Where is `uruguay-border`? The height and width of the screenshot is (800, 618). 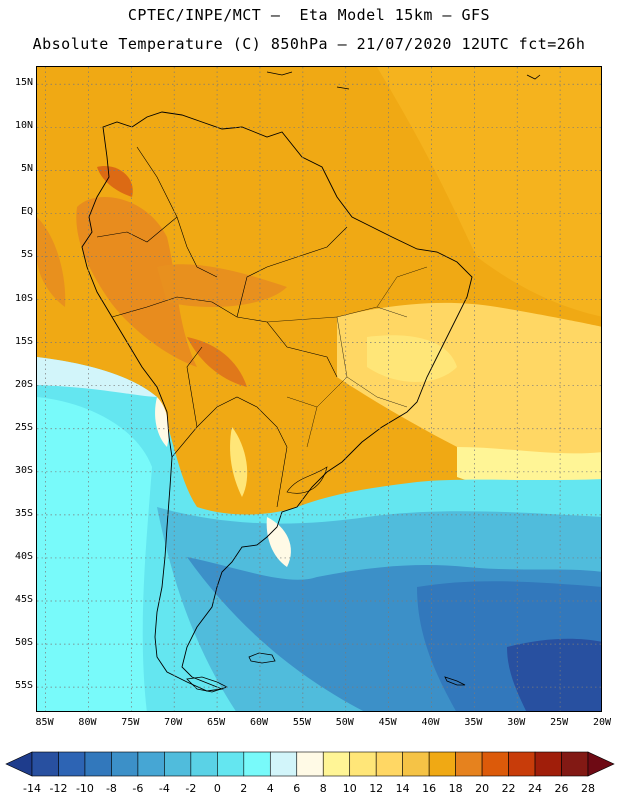 uruguay-border is located at coordinates (307, 480).